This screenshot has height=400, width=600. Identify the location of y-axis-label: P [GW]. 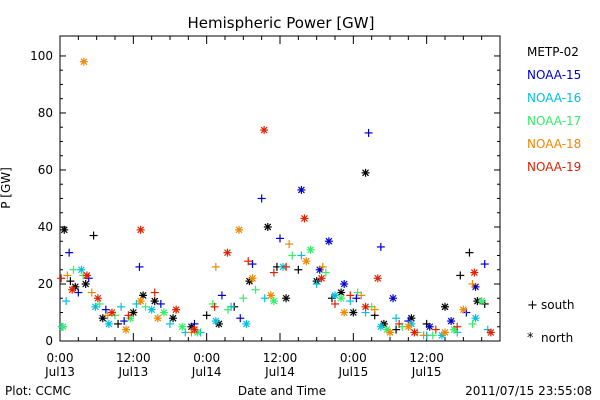
(6, 188).